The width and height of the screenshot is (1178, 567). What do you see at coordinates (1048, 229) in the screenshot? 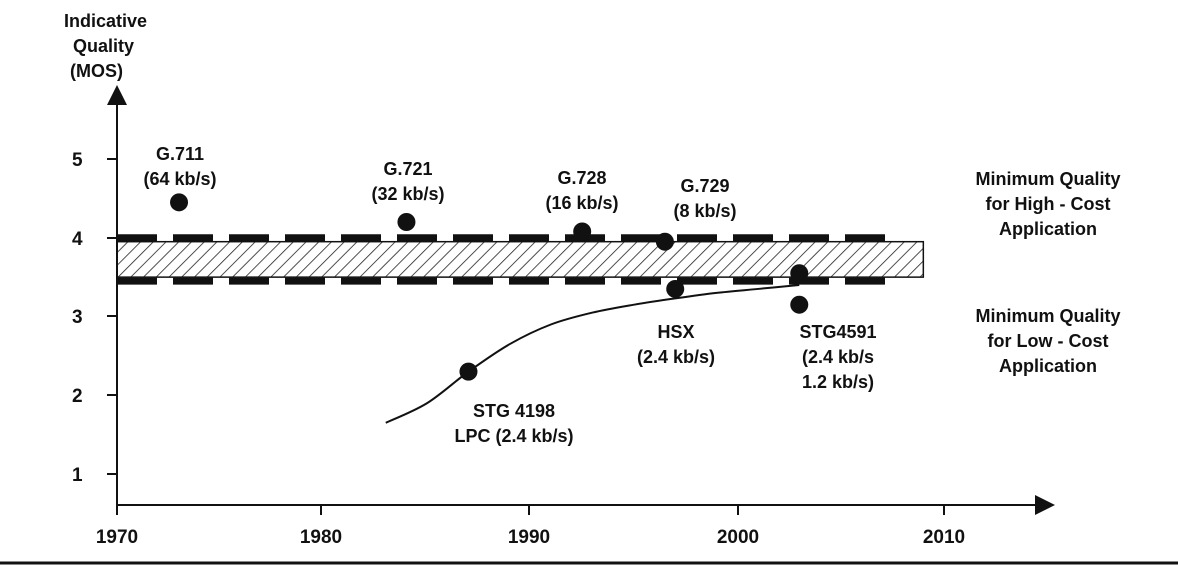
I see `high-cost-label-line-3: Application` at bounding box center [1048, 229].